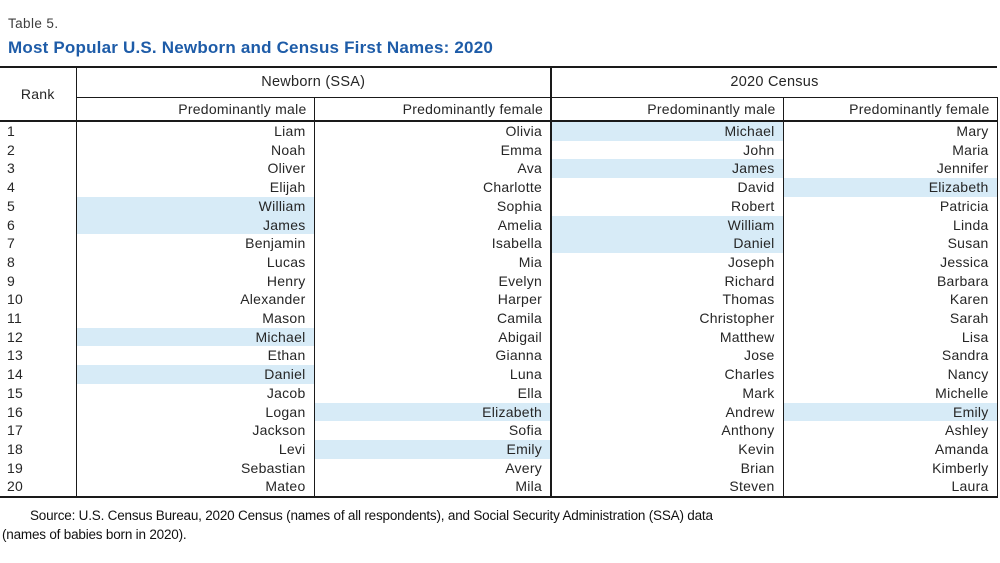 The width and height of the screenshot is (1000, 563). What do you see at coordinates (667, 374) in the screenshot?
I see `name-cell-census-male: Charles` at bounding box center [667, 374].